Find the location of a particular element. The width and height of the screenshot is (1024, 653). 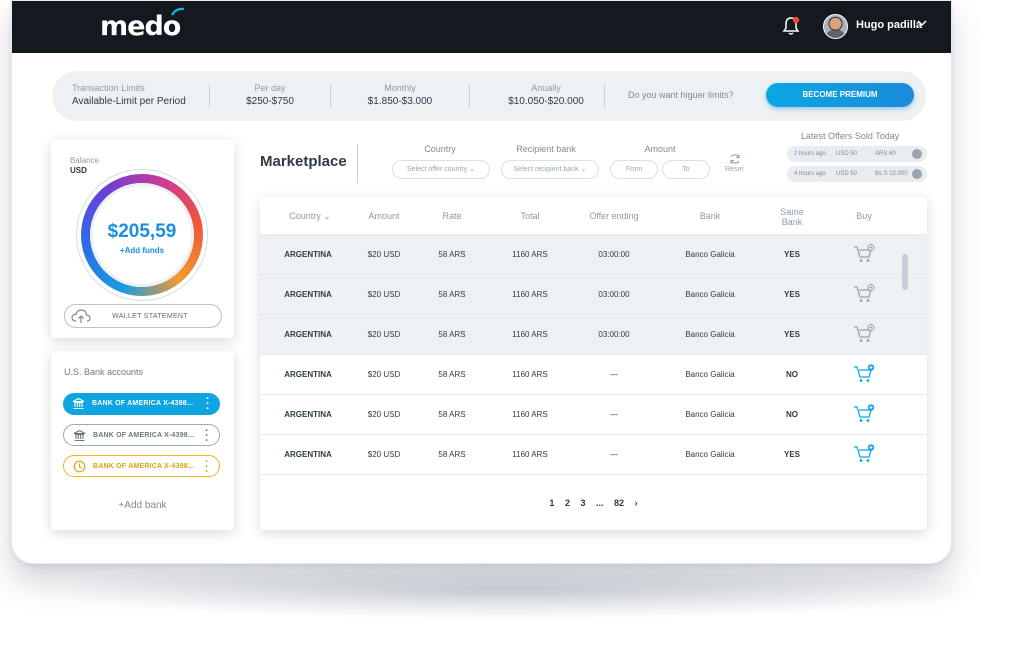

offer-usd: USD 50 is located at coordinates (847, 154).